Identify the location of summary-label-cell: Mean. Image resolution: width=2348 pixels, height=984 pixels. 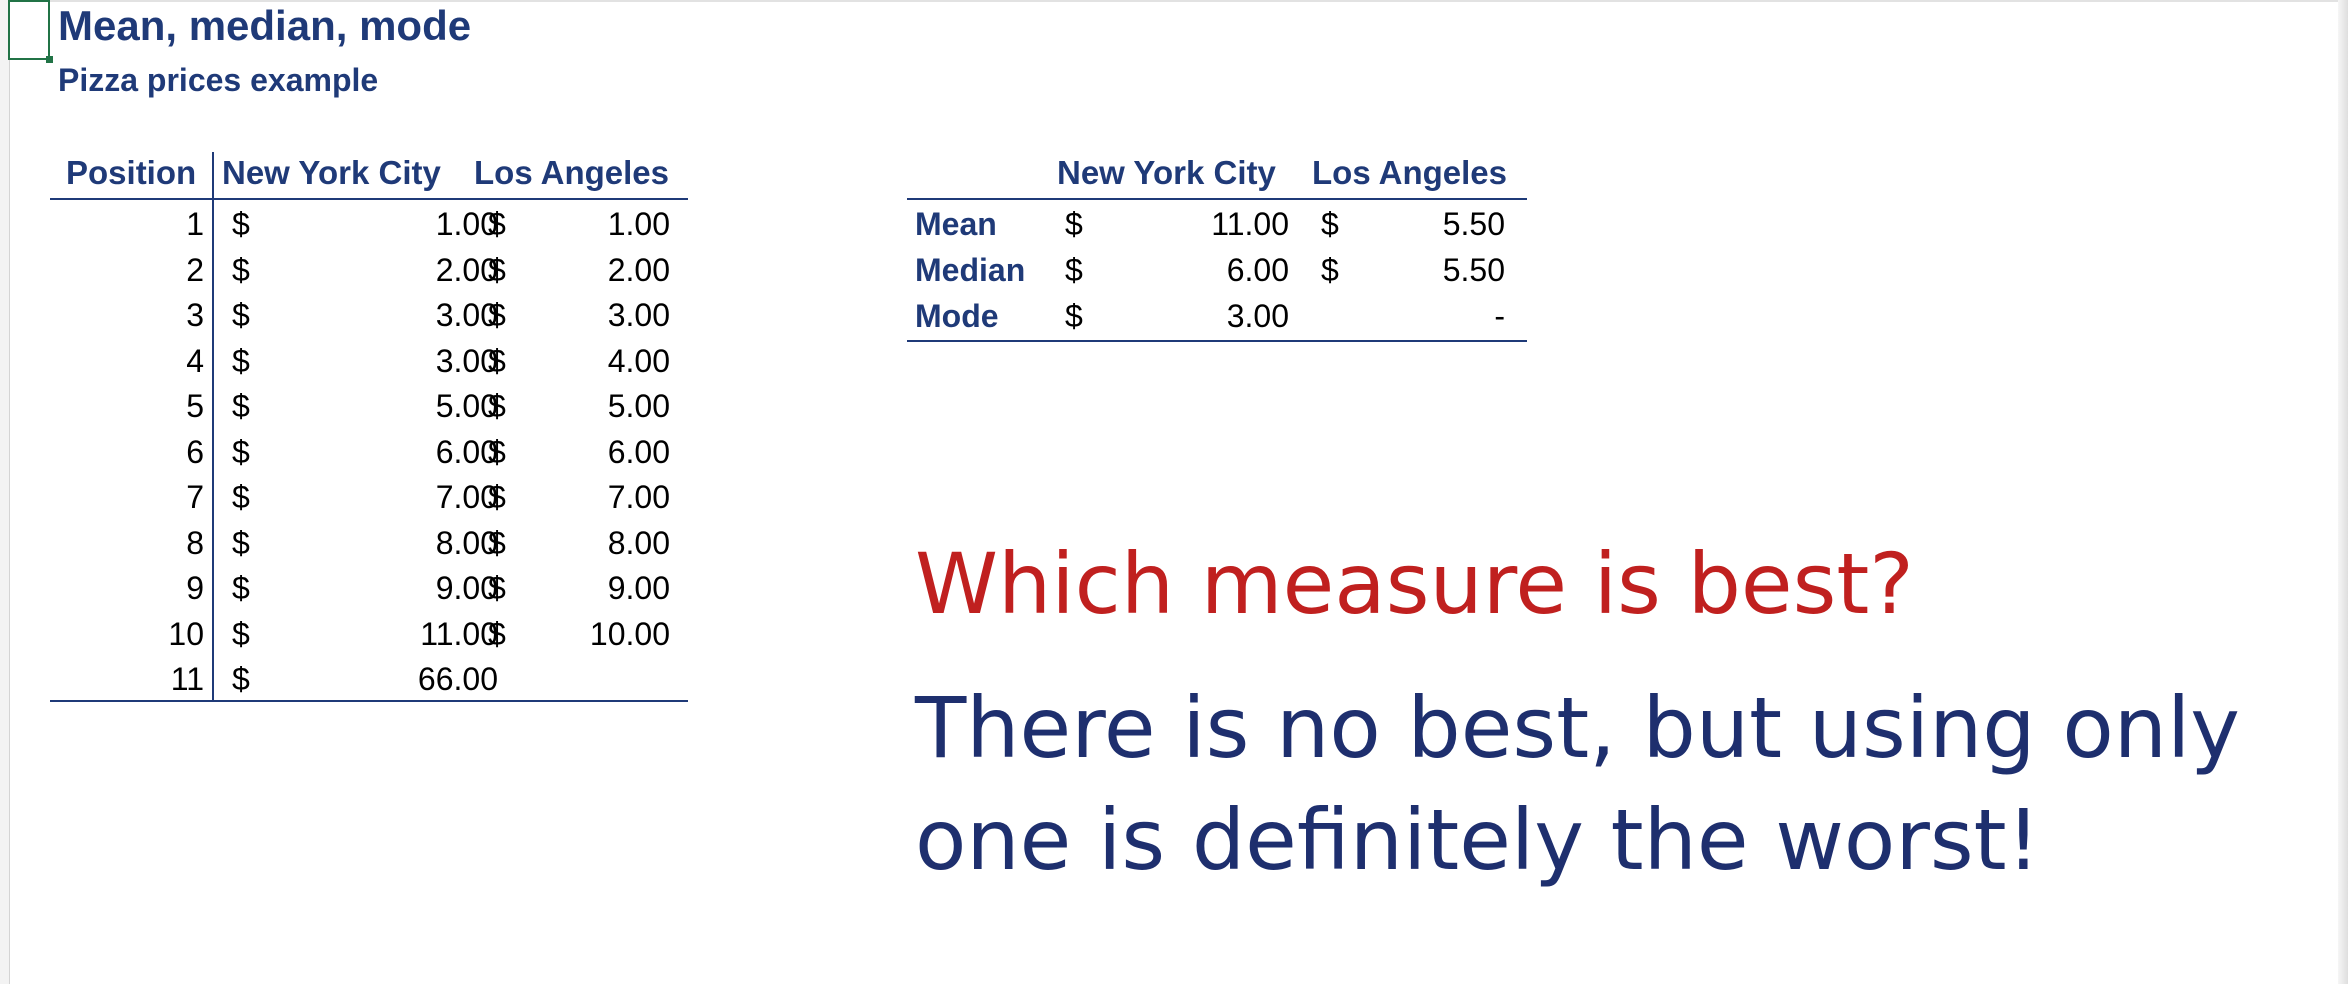
(956, 224).